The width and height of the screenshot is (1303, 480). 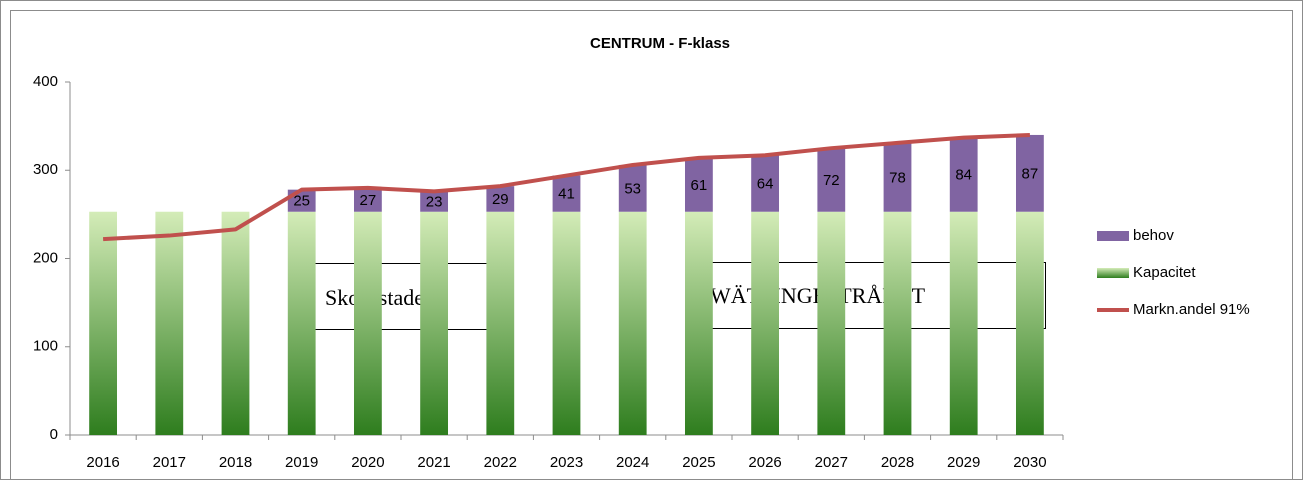 I want to click on data-label: 25, so click(x=301, y=201).